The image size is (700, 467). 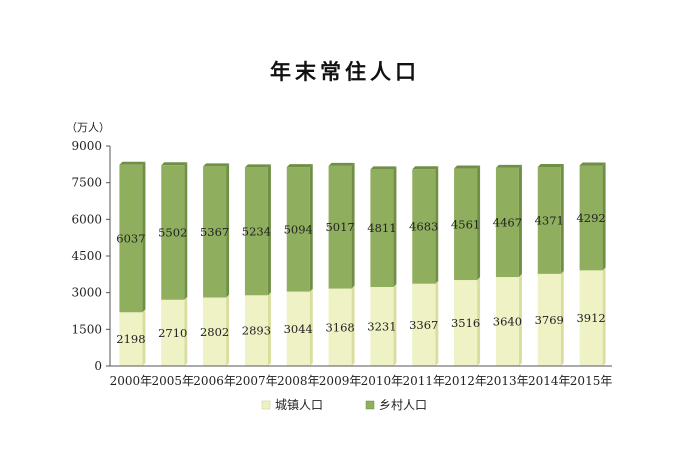 What do you see at coordinates (86, 293) in the screenshot?
I see `y-tick-label: 3000` at bounding box center [86, 293].